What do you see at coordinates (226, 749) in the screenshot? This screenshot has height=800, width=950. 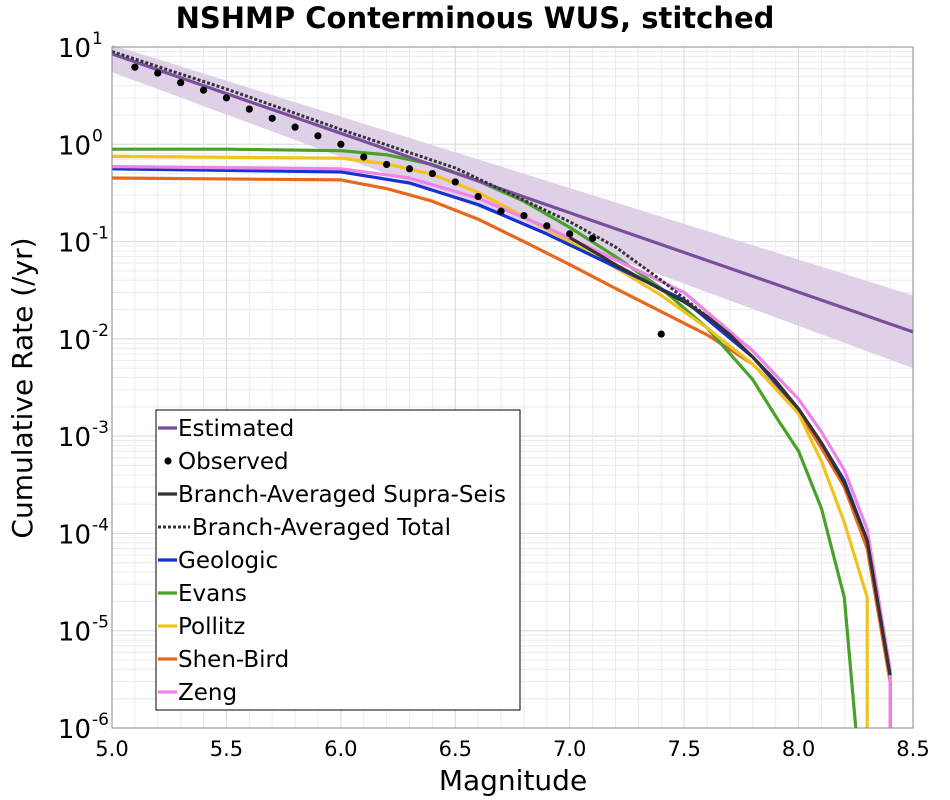 I see `x-tick-label: 5.5` at bounding box center [226, 749].